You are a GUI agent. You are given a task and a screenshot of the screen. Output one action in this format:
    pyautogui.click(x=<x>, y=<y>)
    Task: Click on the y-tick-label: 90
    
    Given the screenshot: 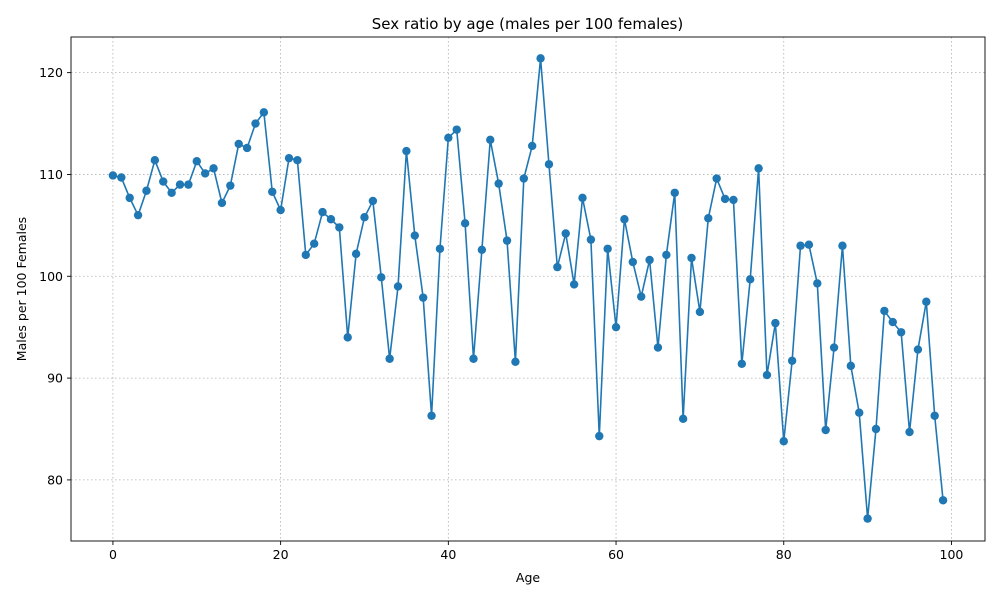 What is the action you would take?
    pyautogui.click(x=55, y=378)
    